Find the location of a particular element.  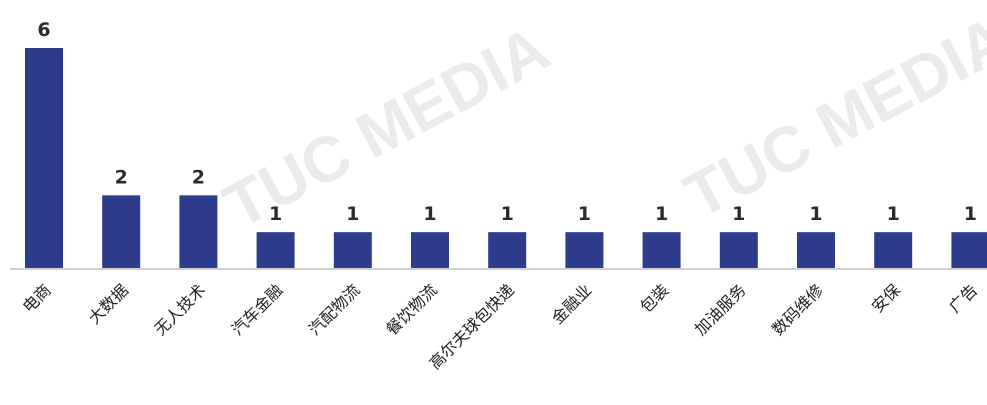

category-label: 金融业 is located at coordinates (571, 303).